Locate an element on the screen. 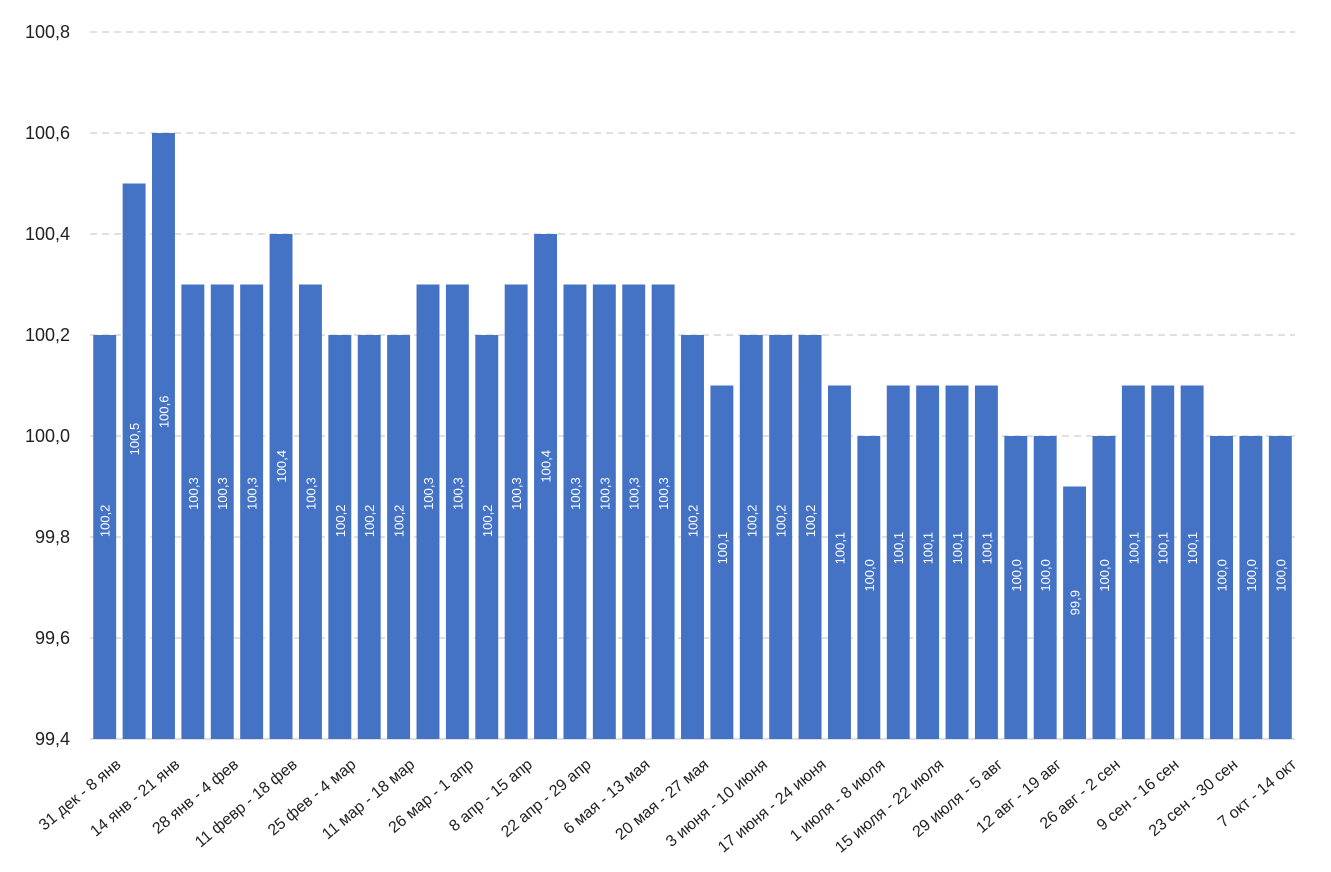 The width and height of the screenshot is (1331, 872). x-tick-label: 17 июня - 24 июня is located at coordinates (772, 806).